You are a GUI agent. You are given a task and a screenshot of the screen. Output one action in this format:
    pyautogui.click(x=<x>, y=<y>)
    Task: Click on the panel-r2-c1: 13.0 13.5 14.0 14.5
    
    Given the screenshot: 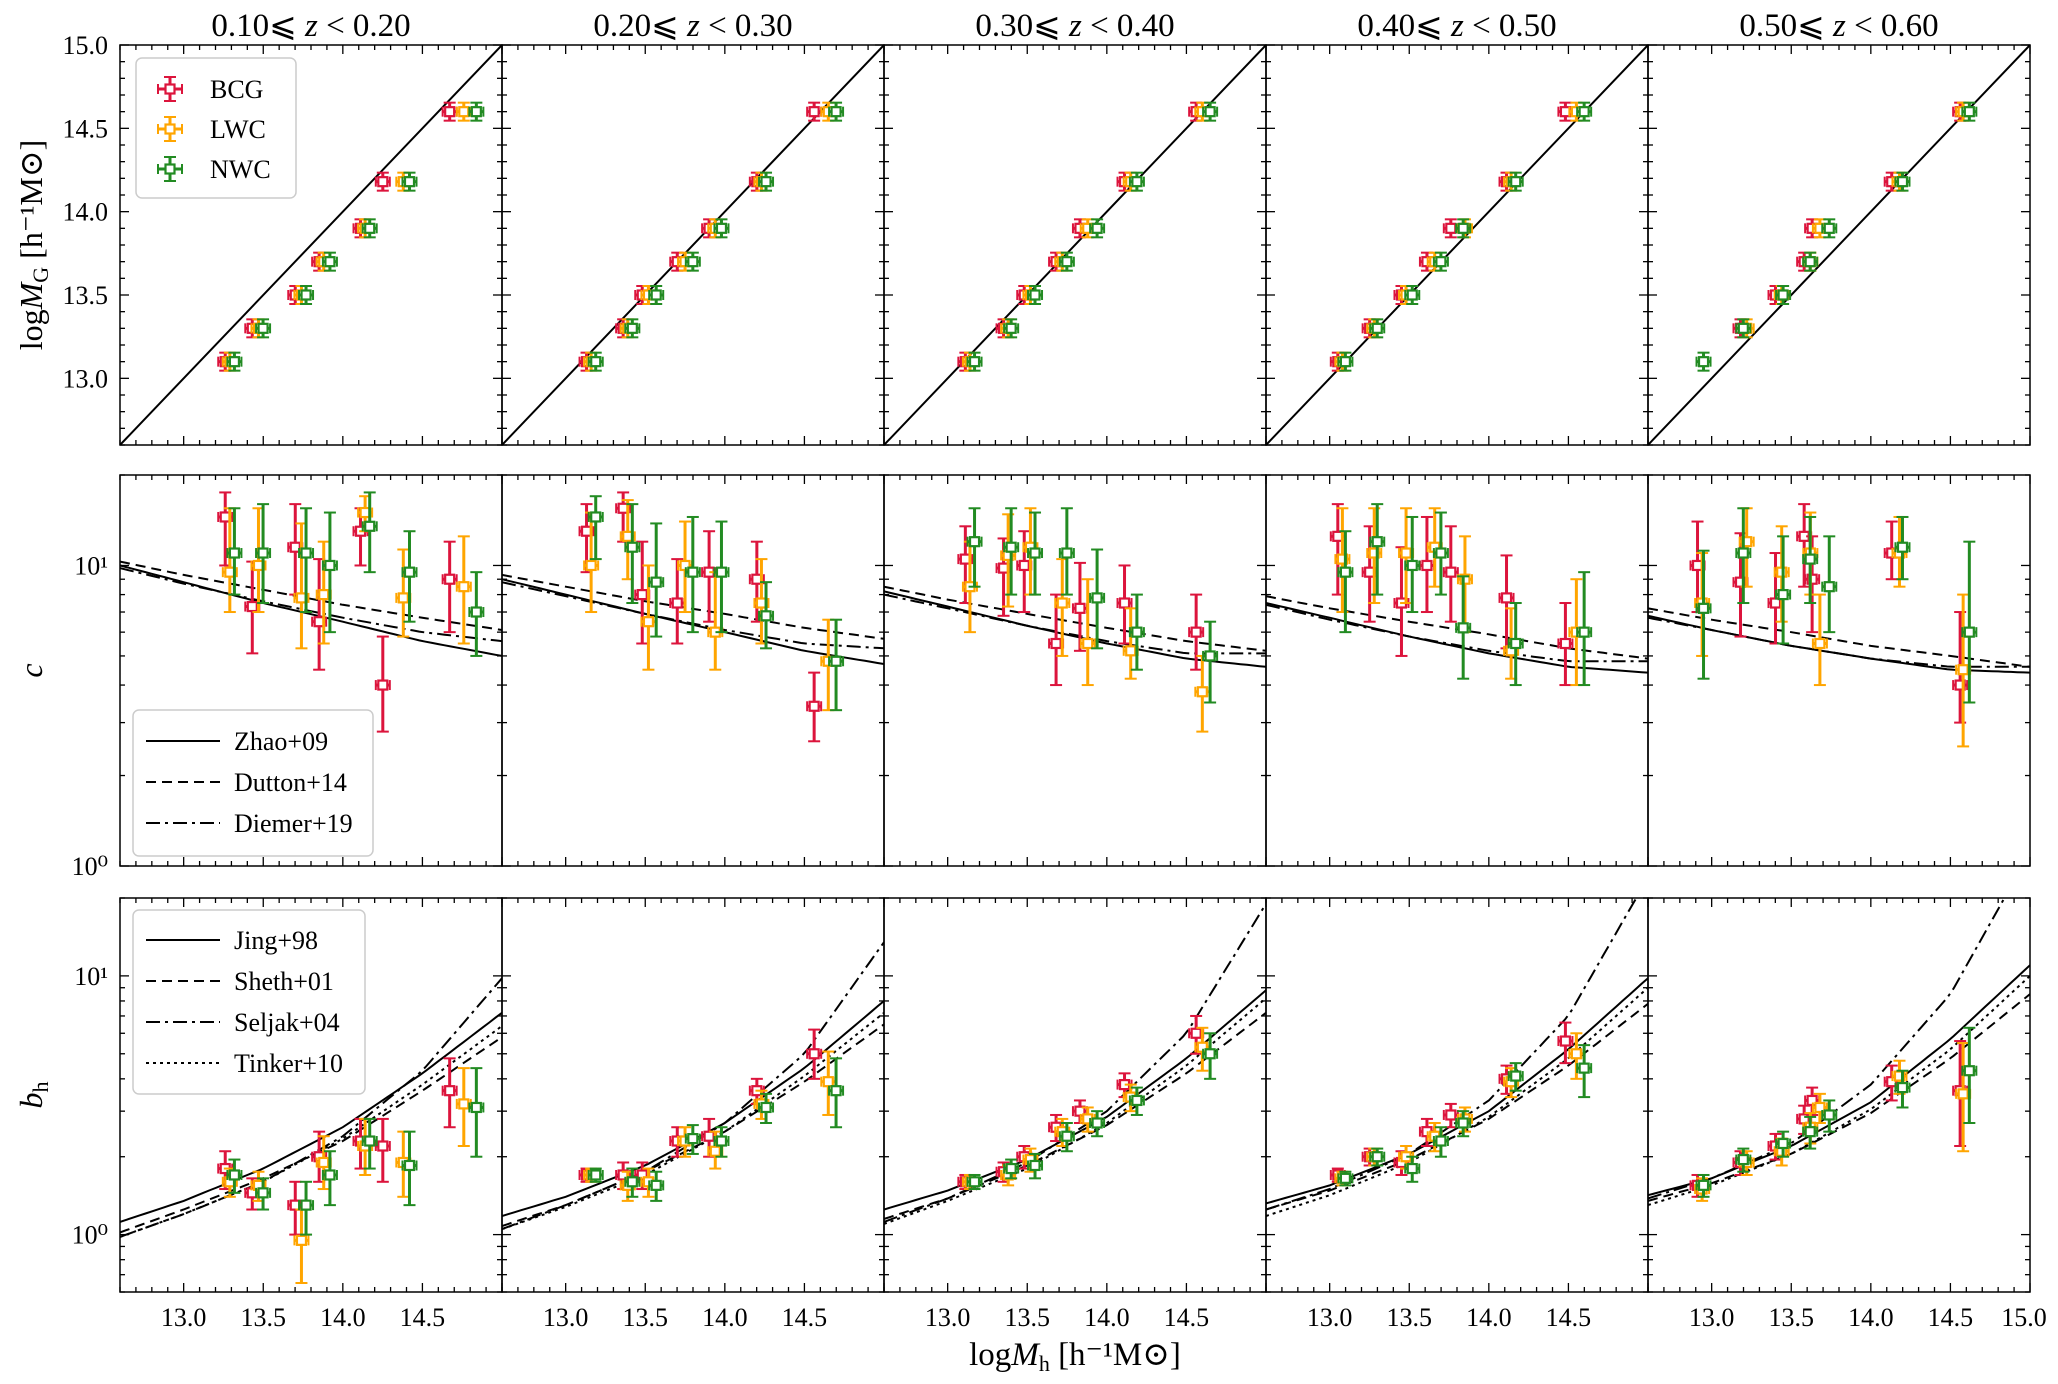 What is the action you would take?
    pyautogui.click(x=693, y=1114)
    